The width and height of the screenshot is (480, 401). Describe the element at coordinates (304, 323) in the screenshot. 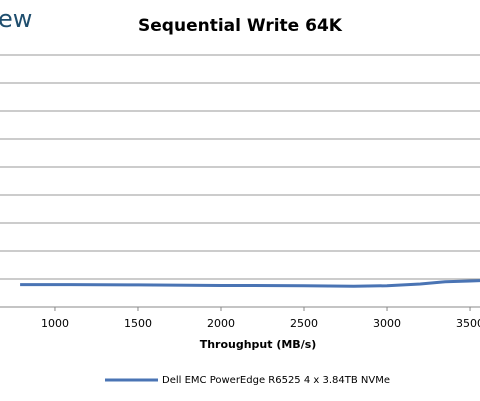

I see `x-tick-label: 2500` at that location.